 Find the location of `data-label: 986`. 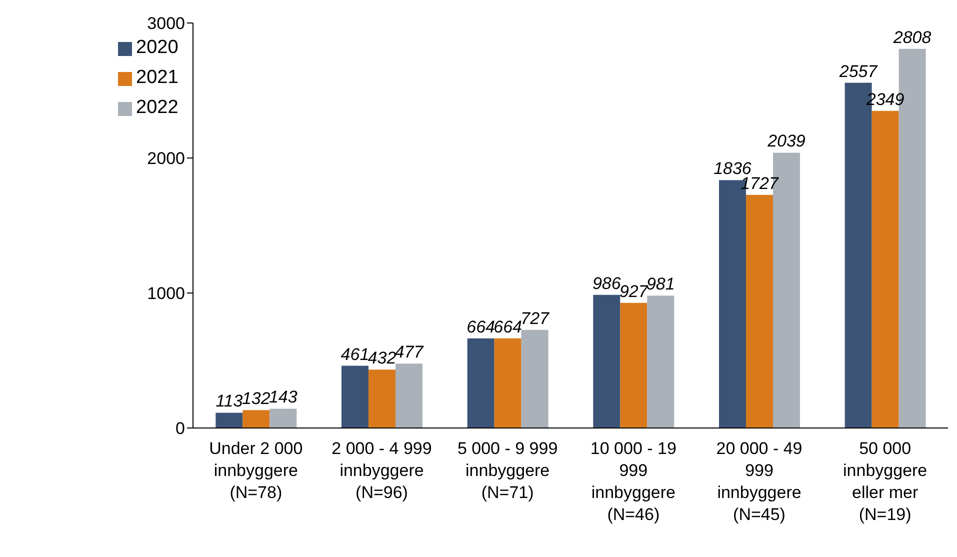

data-label: 986 is located at coordinates (607, 283).